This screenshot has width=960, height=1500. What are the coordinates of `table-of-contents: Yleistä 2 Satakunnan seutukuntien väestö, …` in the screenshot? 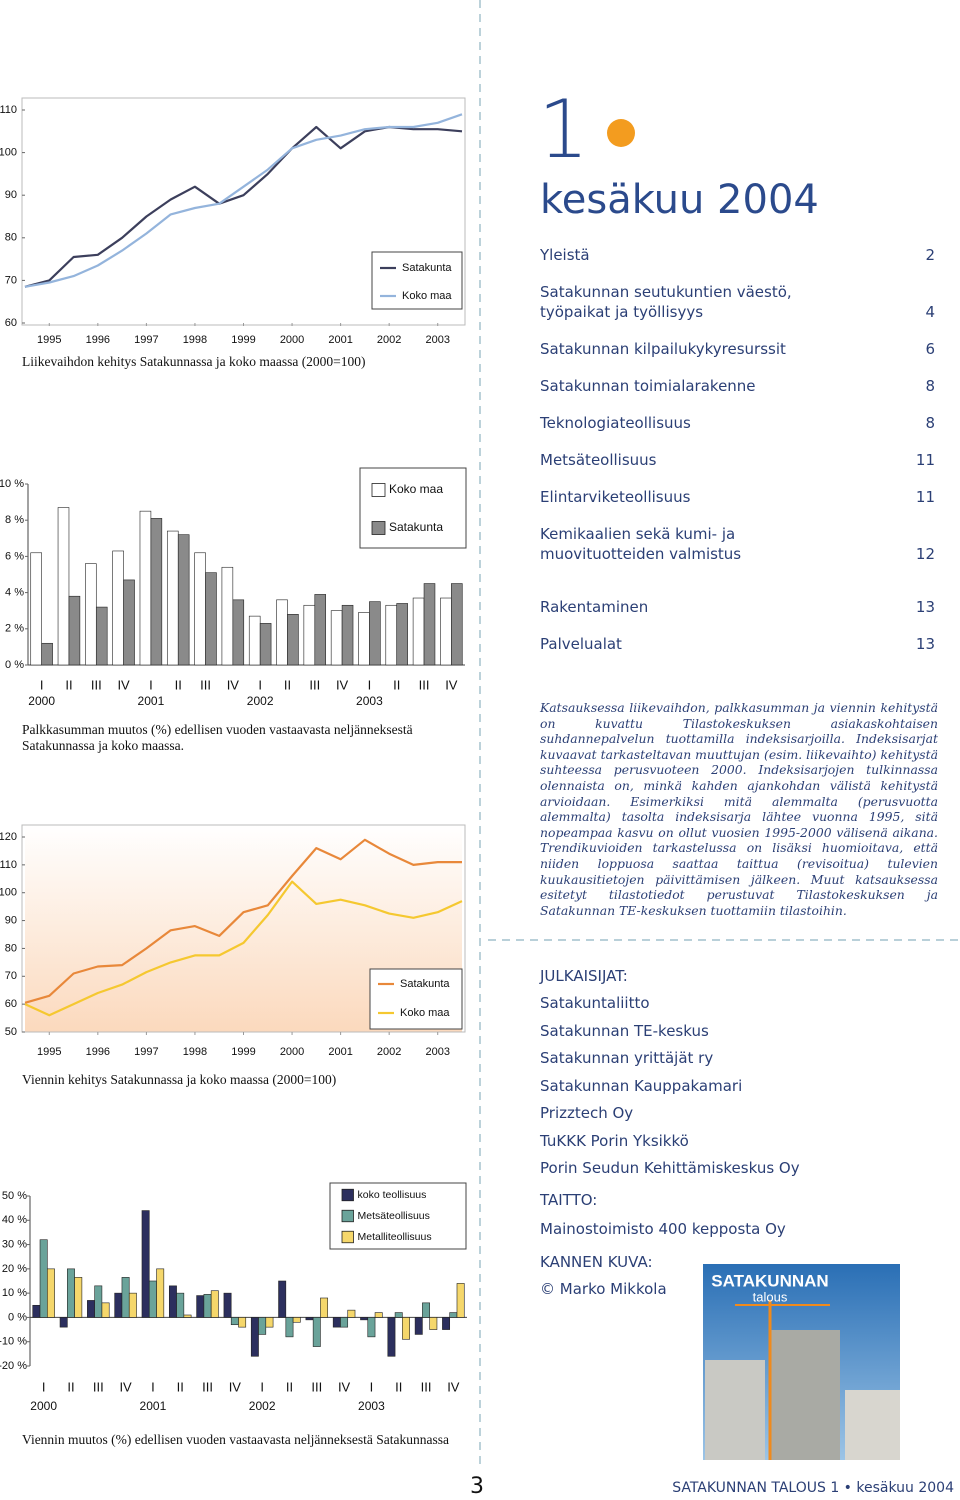 It's located at (737, 458).